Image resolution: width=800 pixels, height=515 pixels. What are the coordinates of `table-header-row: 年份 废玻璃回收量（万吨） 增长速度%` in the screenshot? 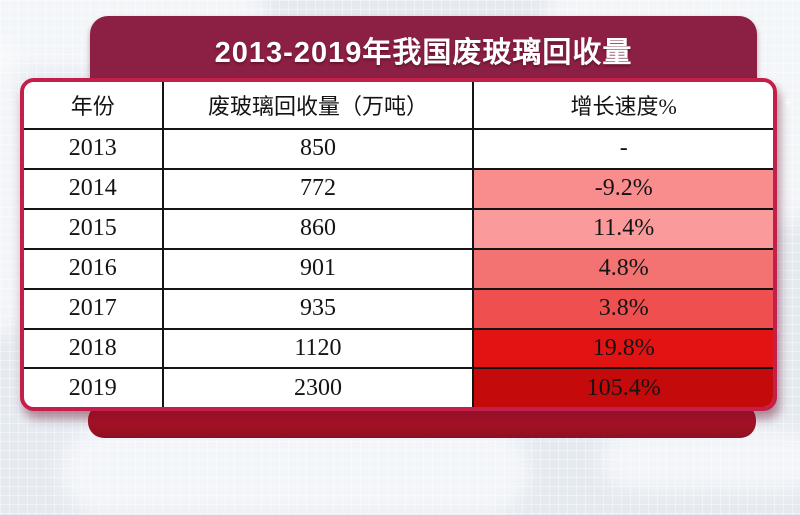 It's located at (398, 106).